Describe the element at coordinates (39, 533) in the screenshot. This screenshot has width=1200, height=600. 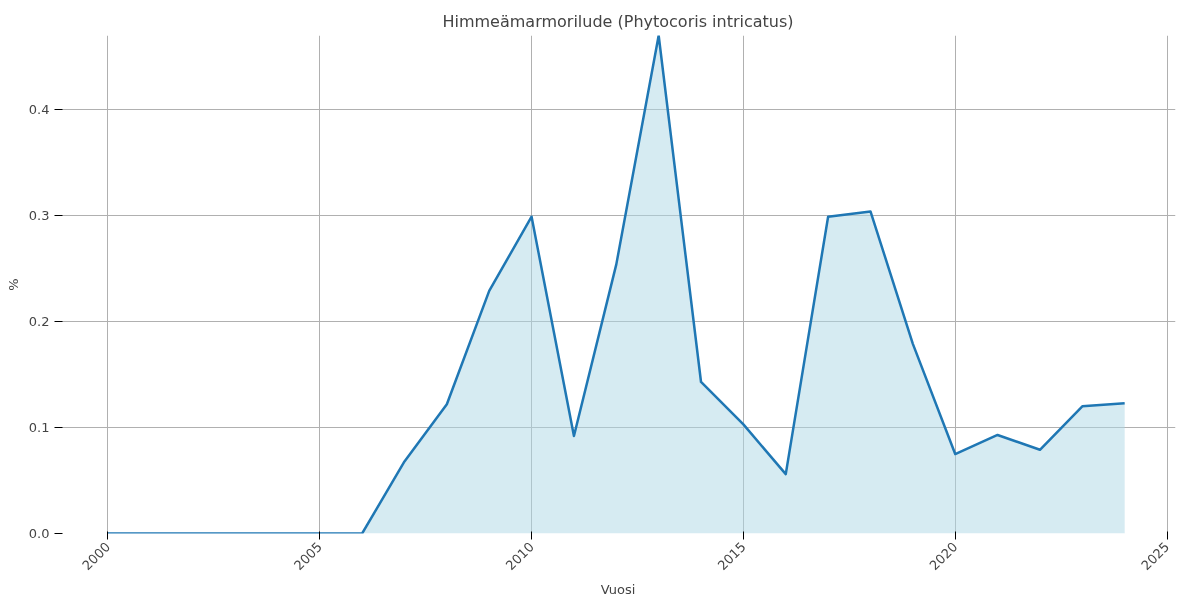
I see `y-tick-label: 0.0` at that location.